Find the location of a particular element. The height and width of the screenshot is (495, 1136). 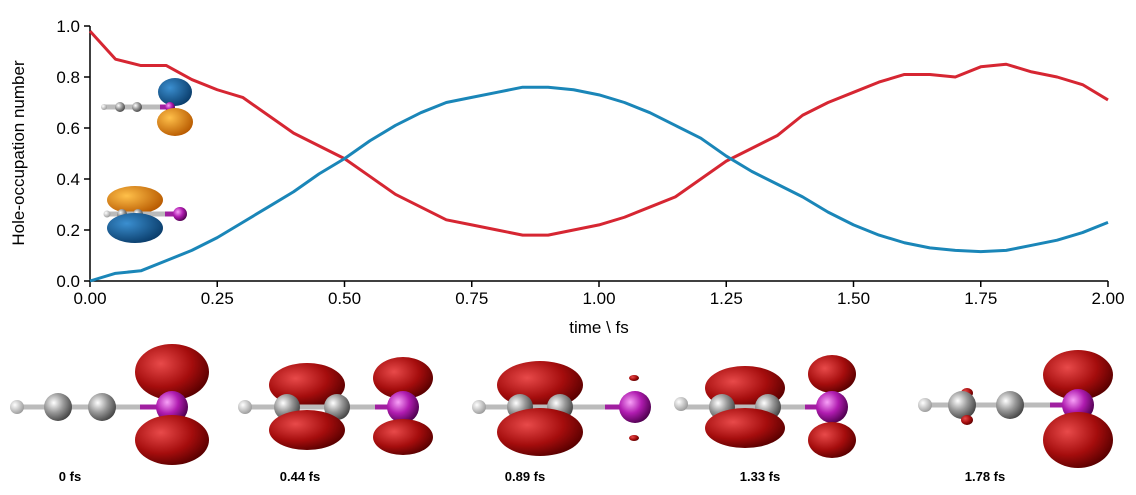

x-tick-label: 0.25 is located at coordinates (217, 298).